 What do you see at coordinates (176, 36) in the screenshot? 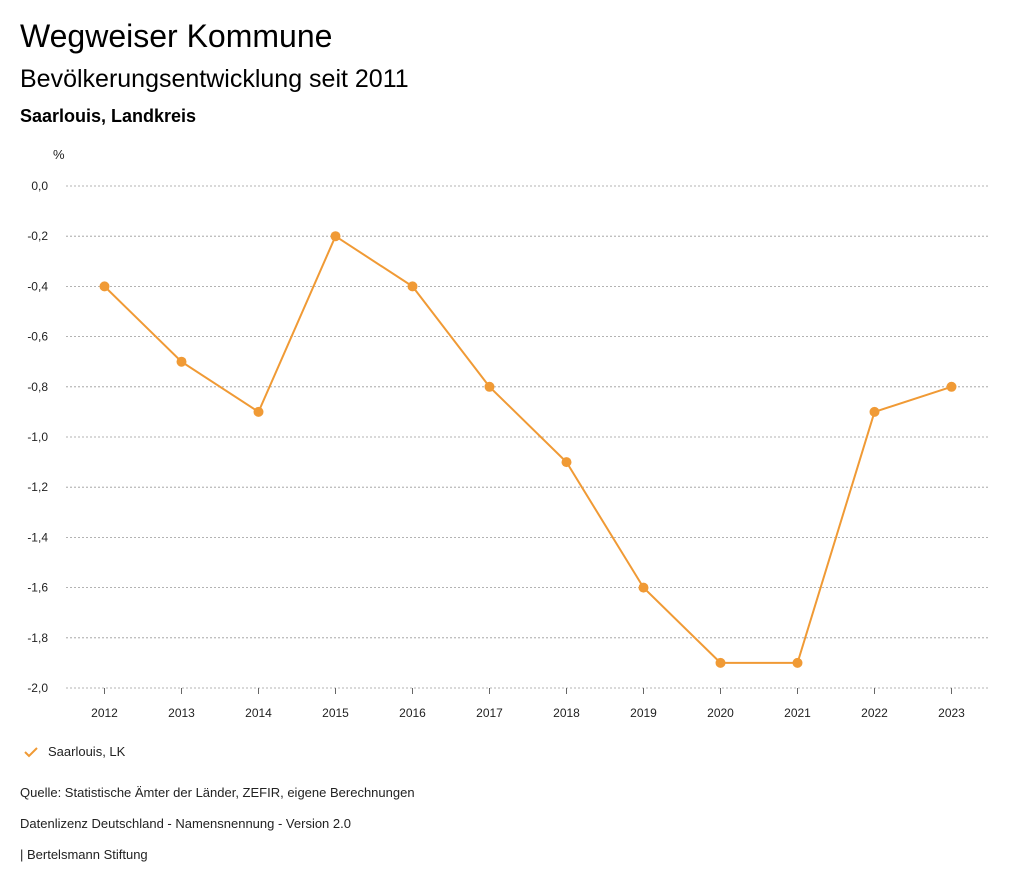
I see `page-title: Wegweiser Kommune` at bounding box center [176, 36].